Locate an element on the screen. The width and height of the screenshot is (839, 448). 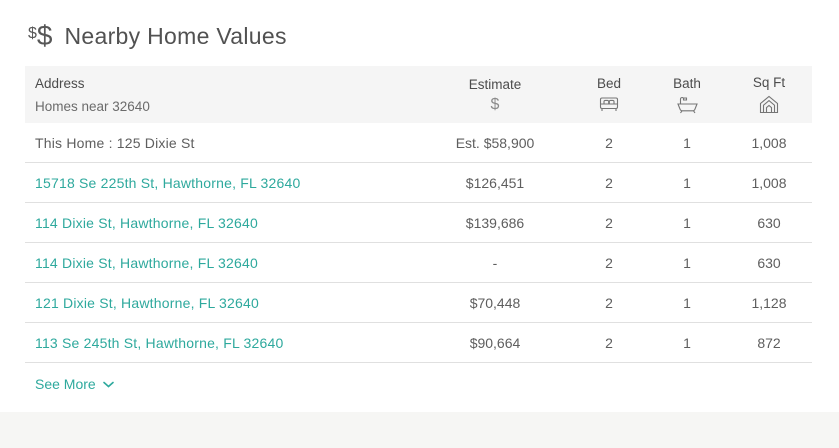
row-estimate-cell: $90,664 is located at coordinates (495, 342).